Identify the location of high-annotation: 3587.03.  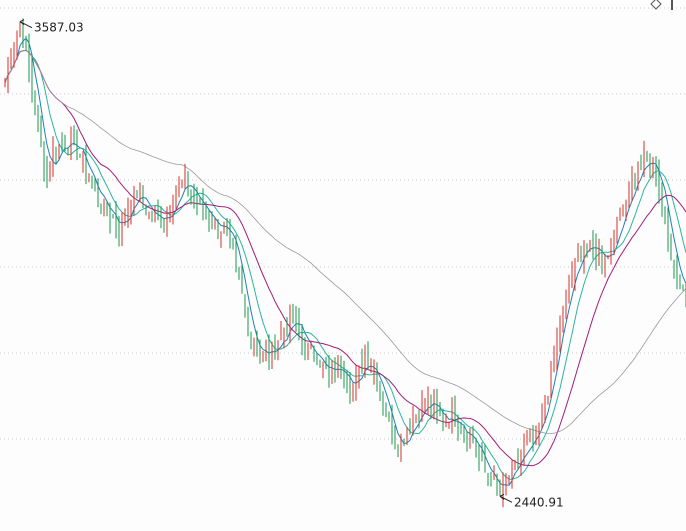
(51, 27).